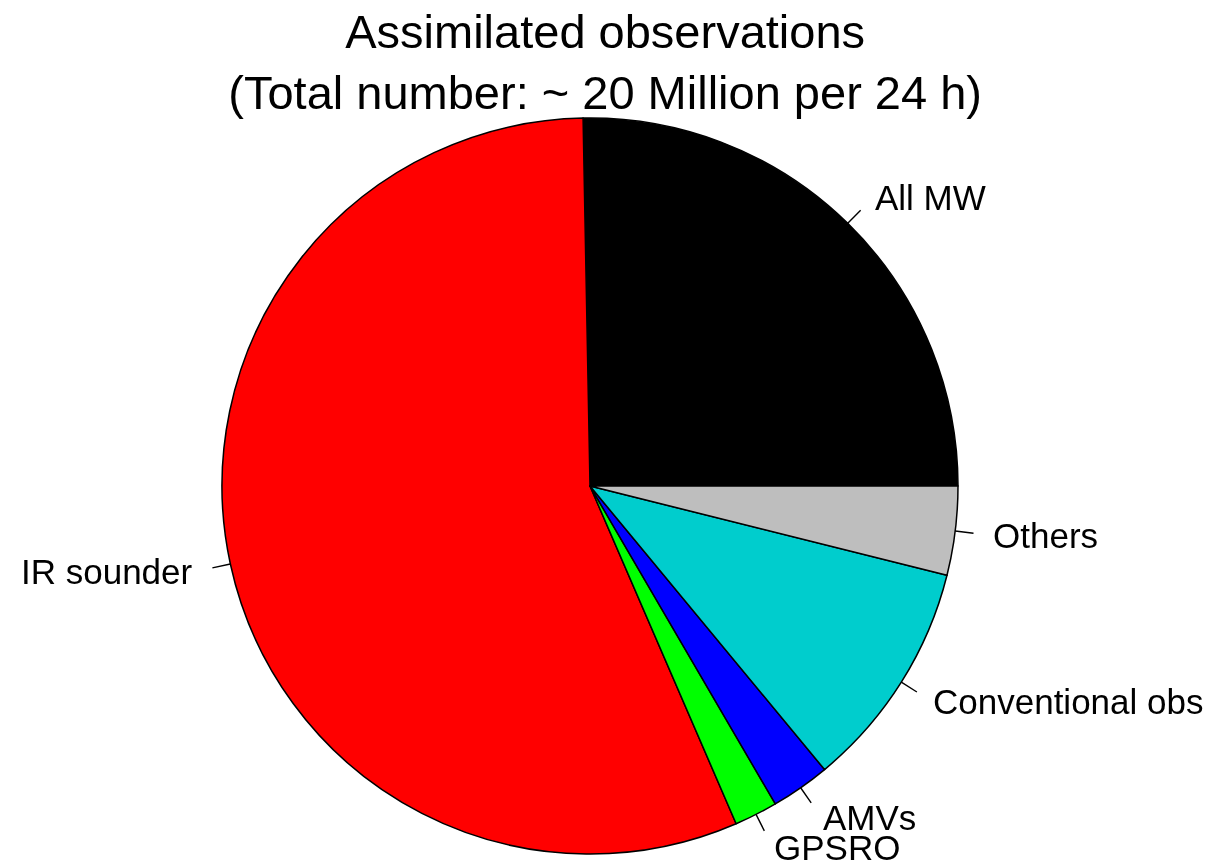 This screenshot has width=1230, height=860. Describe the element at coordinates (1068, 701) in the screenshot. I see `slice-label: Conventional obs` at that location.